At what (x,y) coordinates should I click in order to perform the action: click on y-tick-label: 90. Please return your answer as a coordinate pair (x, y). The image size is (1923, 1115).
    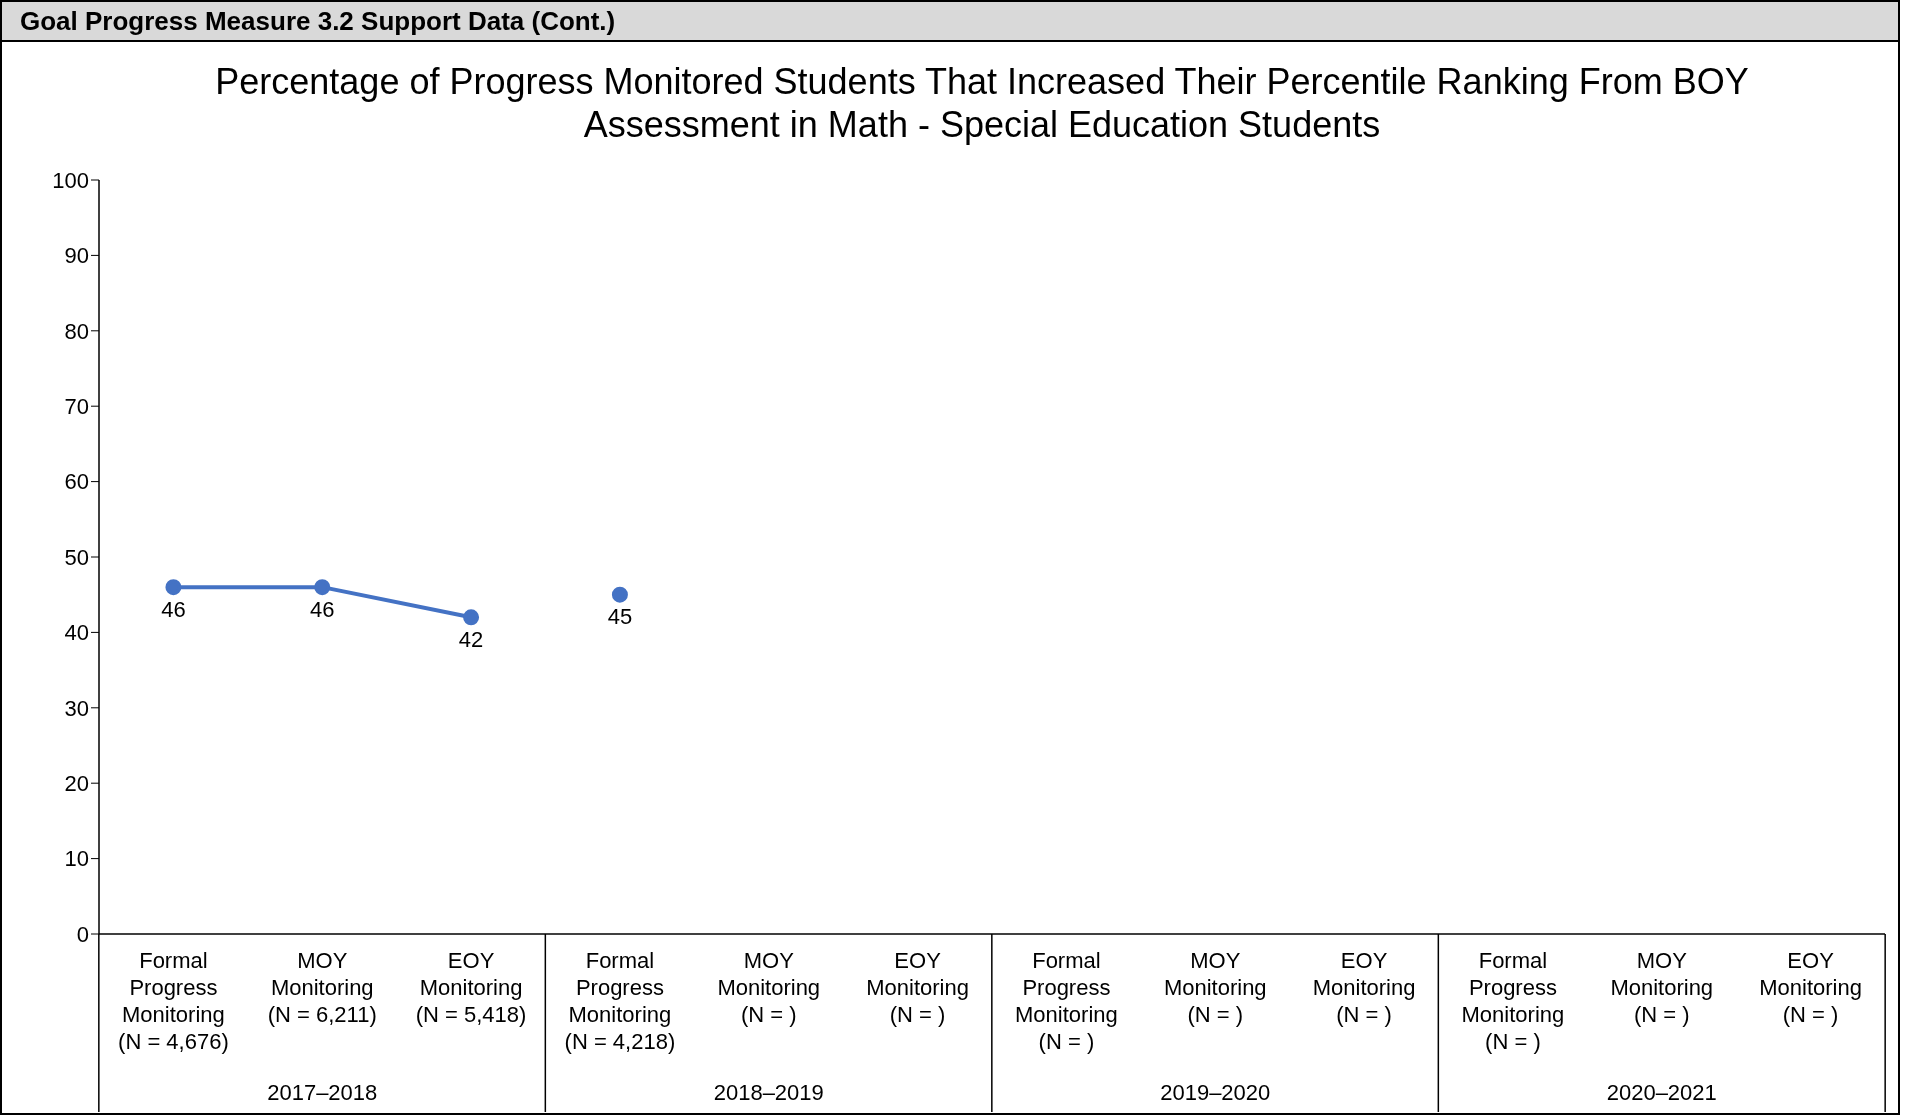
    Looking at the image, I should click on (76, 256).